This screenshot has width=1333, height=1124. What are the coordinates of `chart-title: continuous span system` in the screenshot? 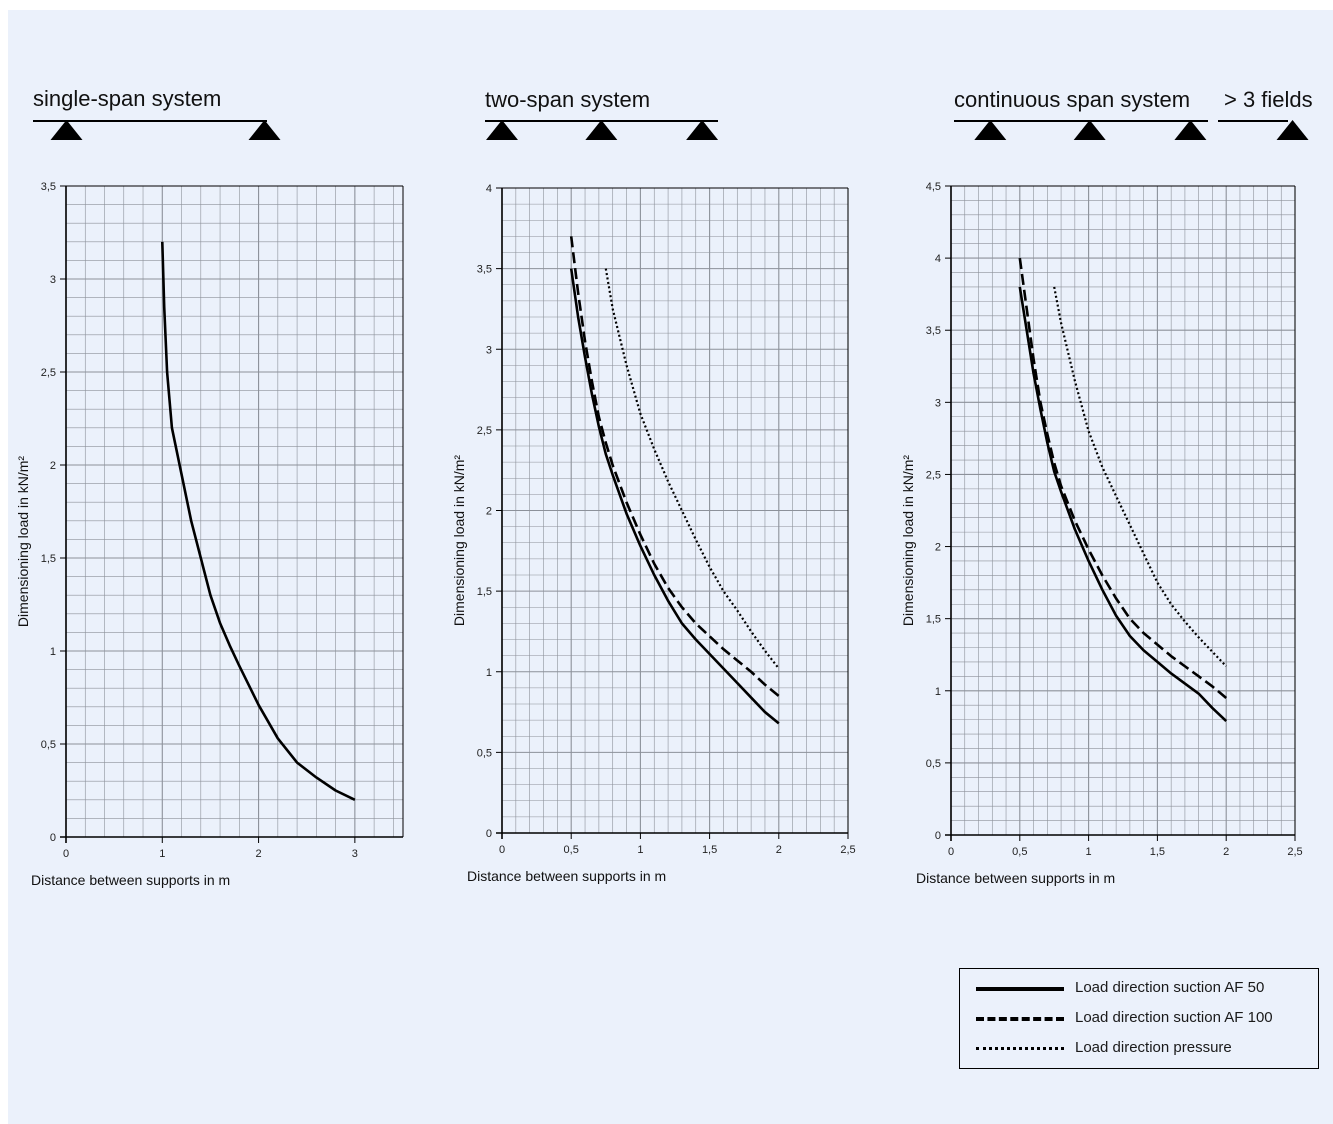 It's located at (1072, 99).